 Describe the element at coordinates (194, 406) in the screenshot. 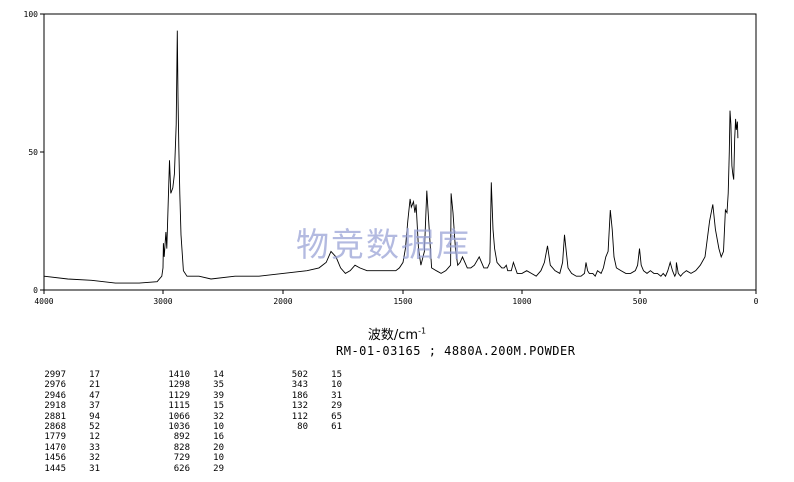

I see `peak-table-row: 1115 15` at that location.